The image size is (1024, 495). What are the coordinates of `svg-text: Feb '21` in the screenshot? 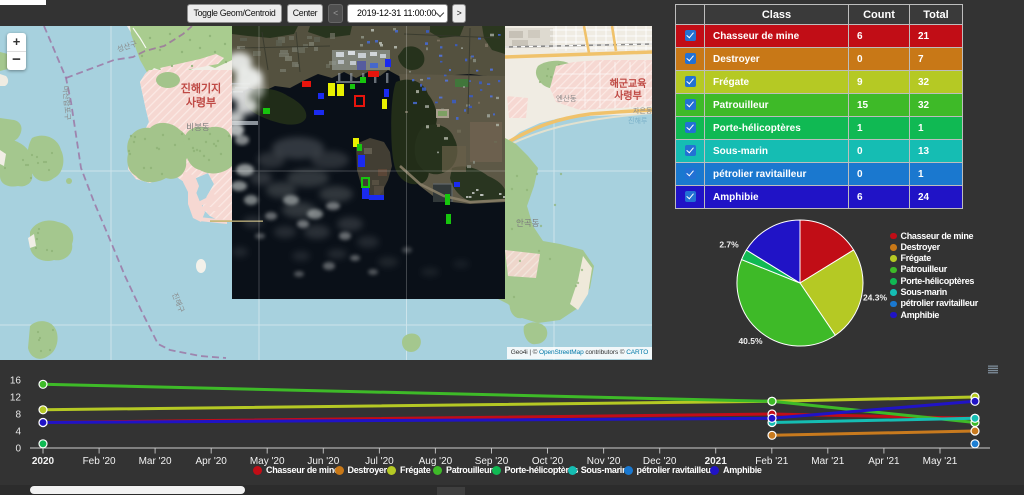 It's located at (771, 461).